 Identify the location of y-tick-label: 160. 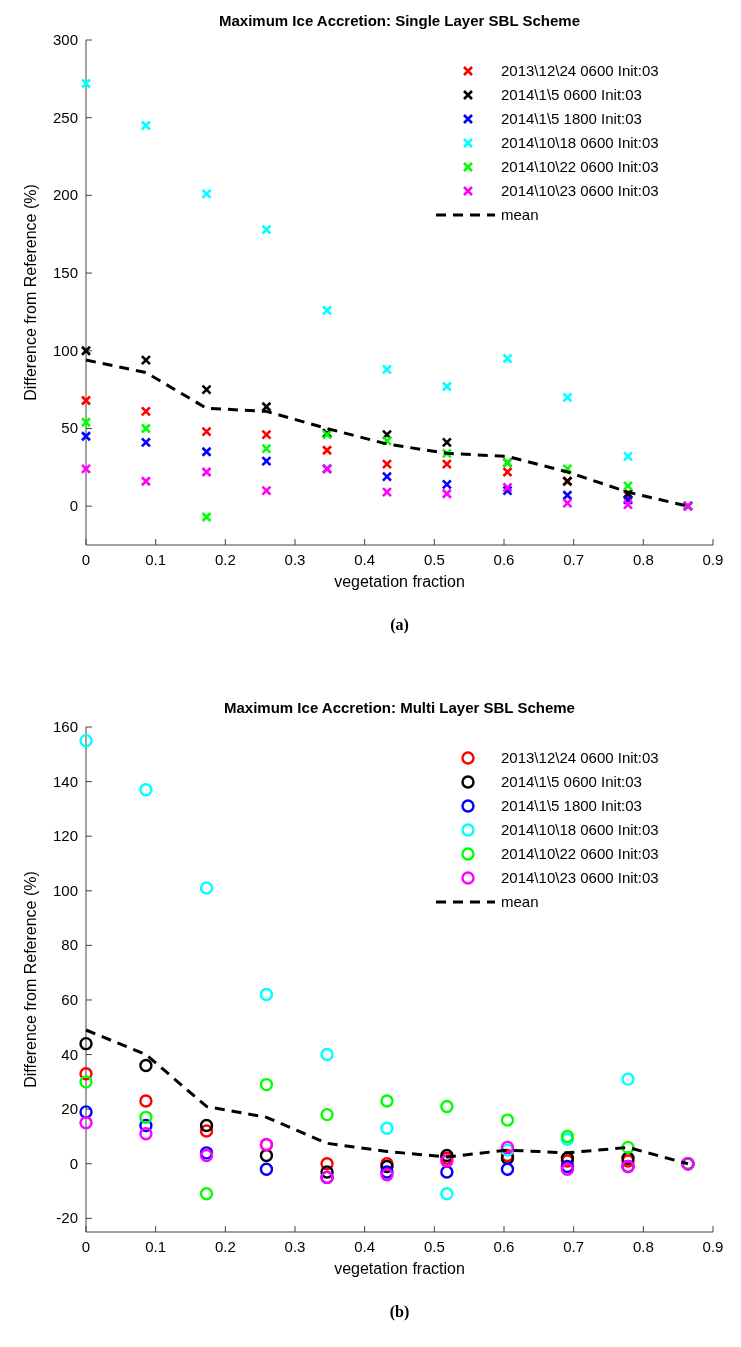
(65, 726).